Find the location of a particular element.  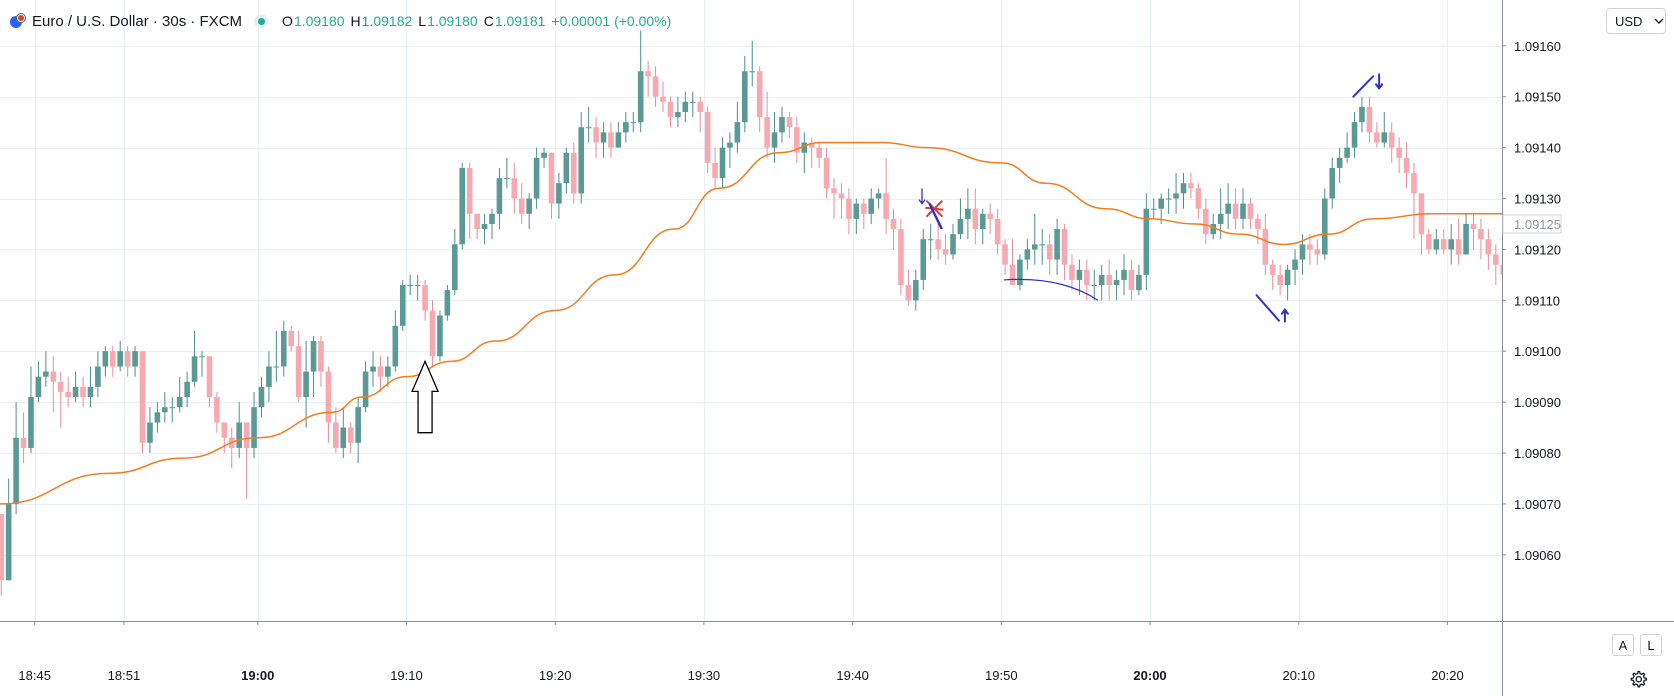

time-tick-label: 18:45 is located at coordinates (34, 675).